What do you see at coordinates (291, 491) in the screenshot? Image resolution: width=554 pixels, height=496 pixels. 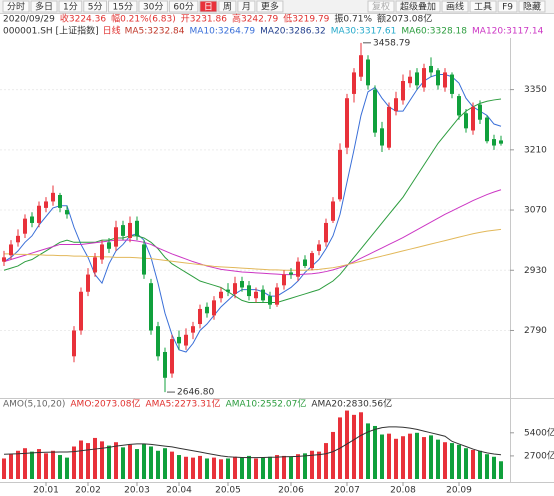 I see `x-tick-label: 20.06` at bounding box center [291, 491].